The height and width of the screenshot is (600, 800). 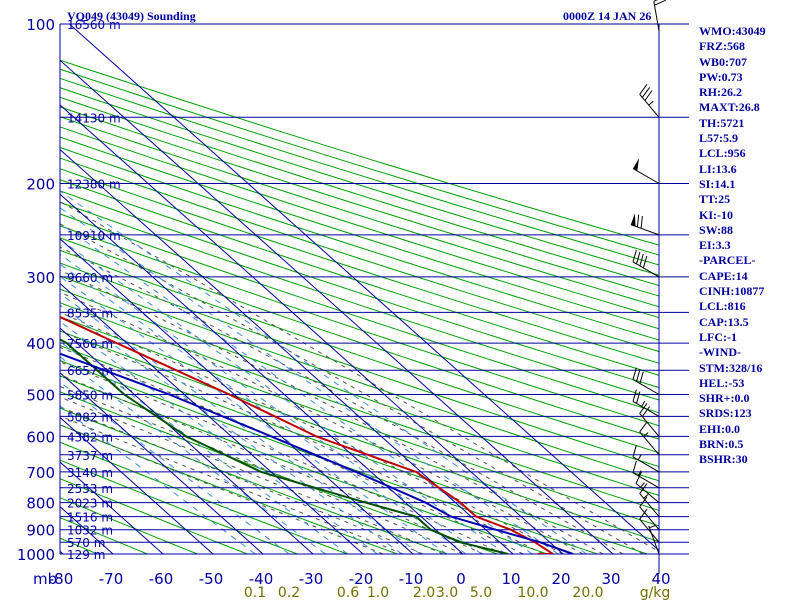 I want to click on height-label: 3140 m, so click(x=90, y=473).